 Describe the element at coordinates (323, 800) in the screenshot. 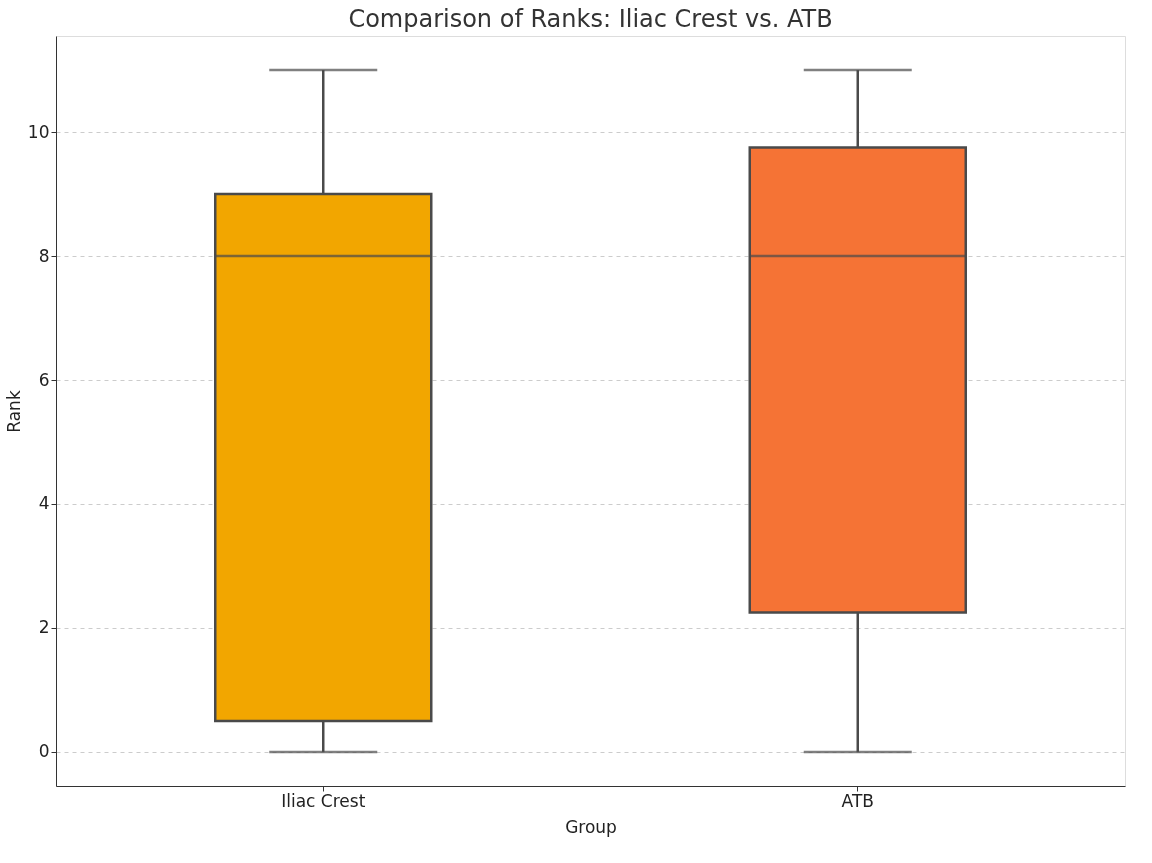

I see `x-tick-label: Iliac Crest` at that location.